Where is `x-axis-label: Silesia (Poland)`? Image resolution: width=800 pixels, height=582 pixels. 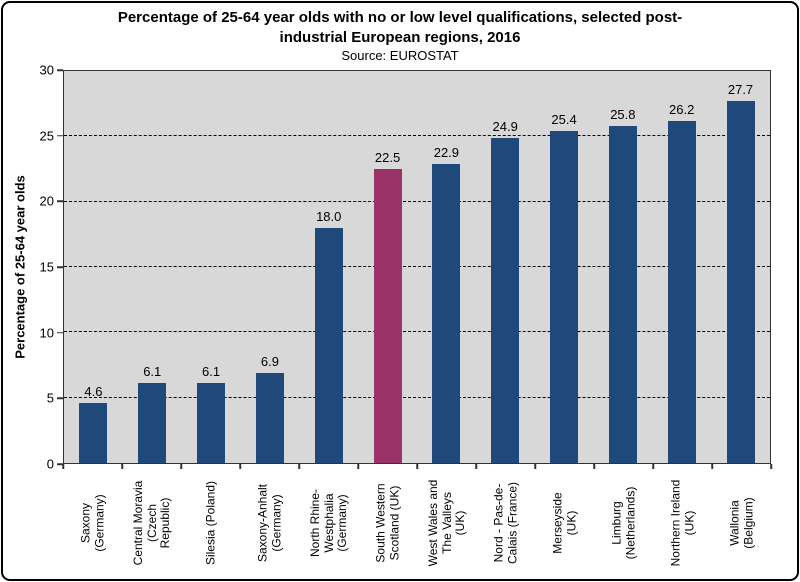 x-axis-label: Silesia (Poland) is located at coordinates (209, 523).